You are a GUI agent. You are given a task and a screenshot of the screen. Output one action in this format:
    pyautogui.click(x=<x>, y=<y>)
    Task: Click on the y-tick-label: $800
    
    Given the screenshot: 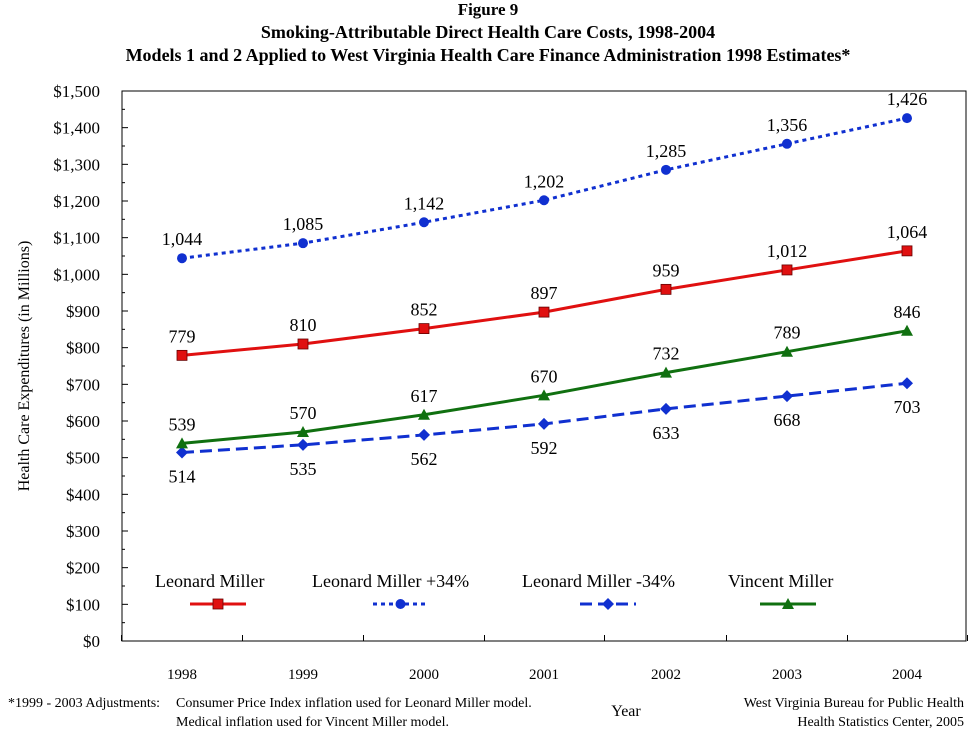 What is the action you would take?
    pyautogui.click(x=83, y=348)
    